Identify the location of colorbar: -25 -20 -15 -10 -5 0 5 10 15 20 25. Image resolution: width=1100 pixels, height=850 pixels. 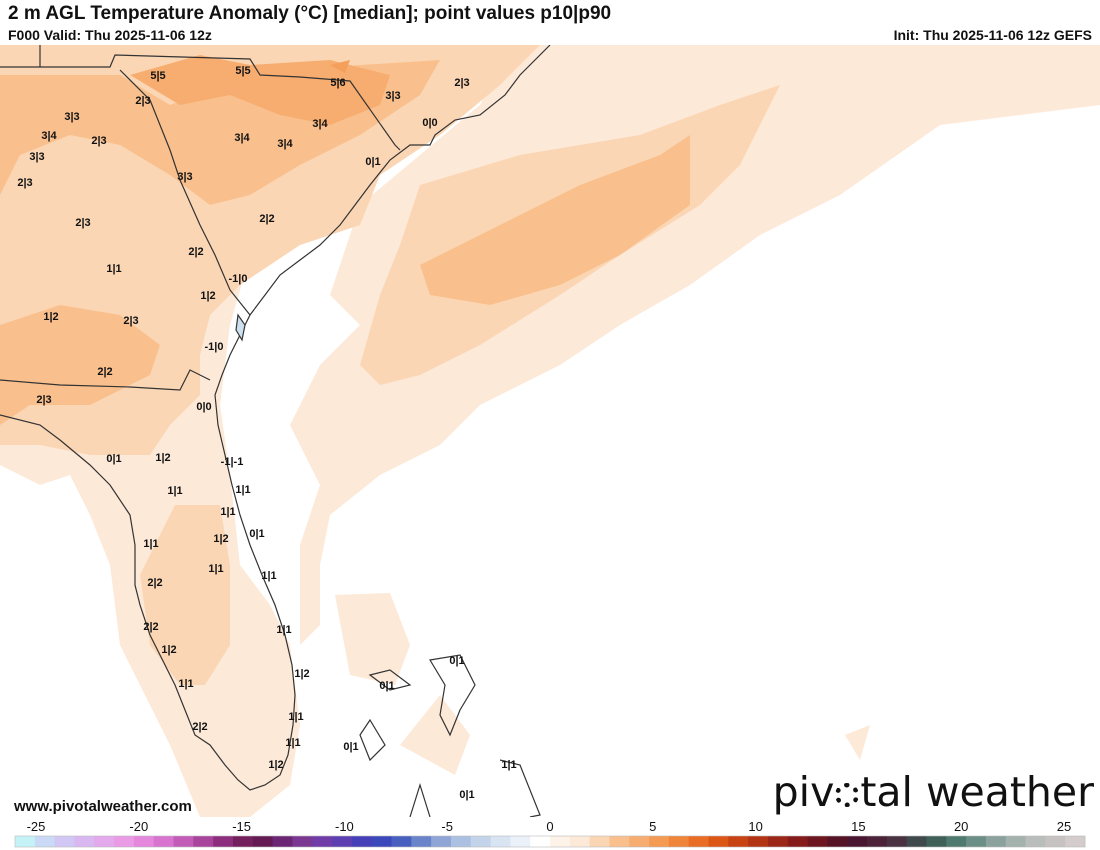
(550, 833).